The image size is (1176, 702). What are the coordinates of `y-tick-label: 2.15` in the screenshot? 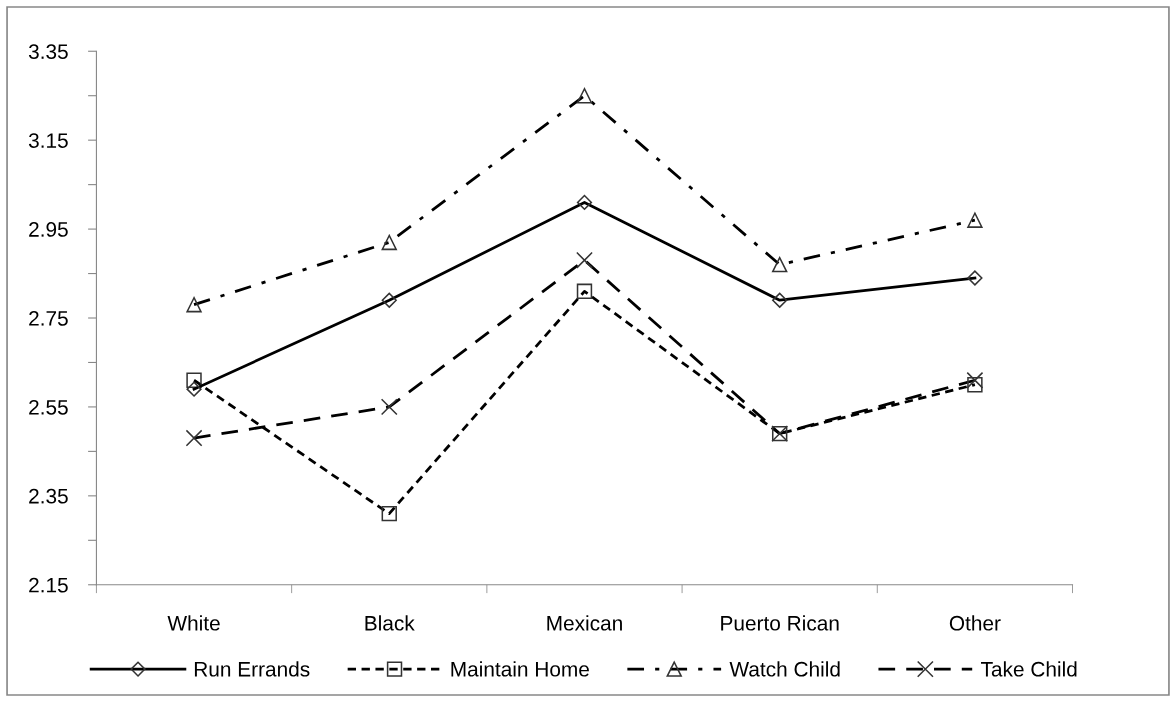 It's located at (48, 585).